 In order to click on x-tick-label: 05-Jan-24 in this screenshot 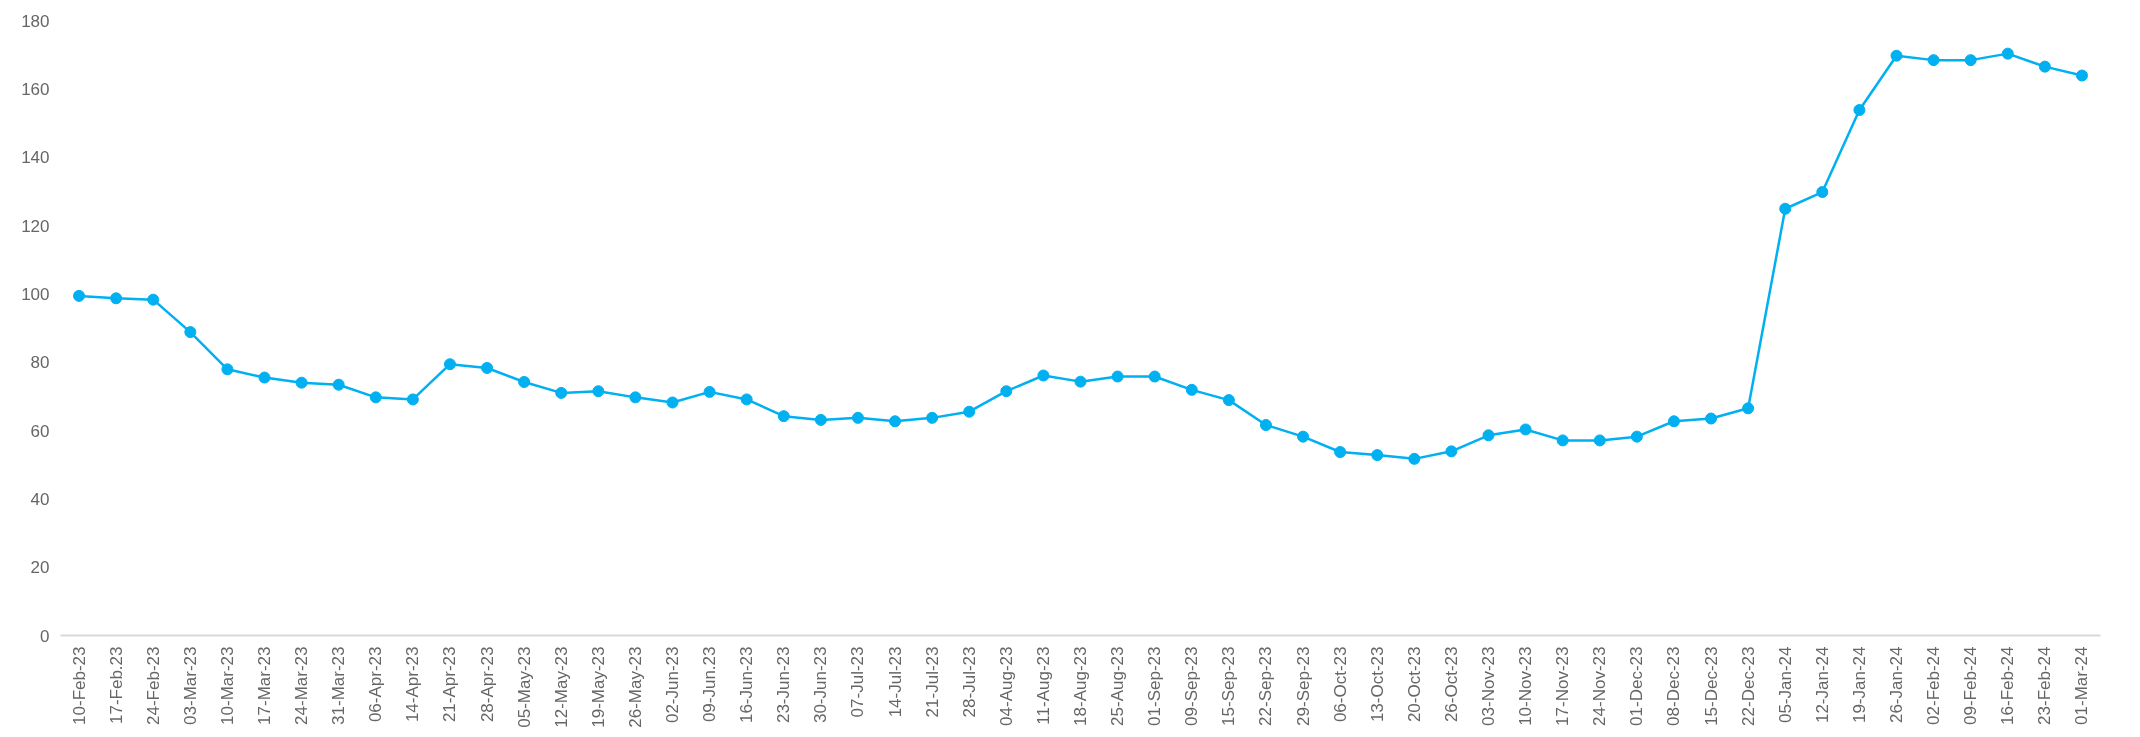, I will do `click(1785, 685)`.